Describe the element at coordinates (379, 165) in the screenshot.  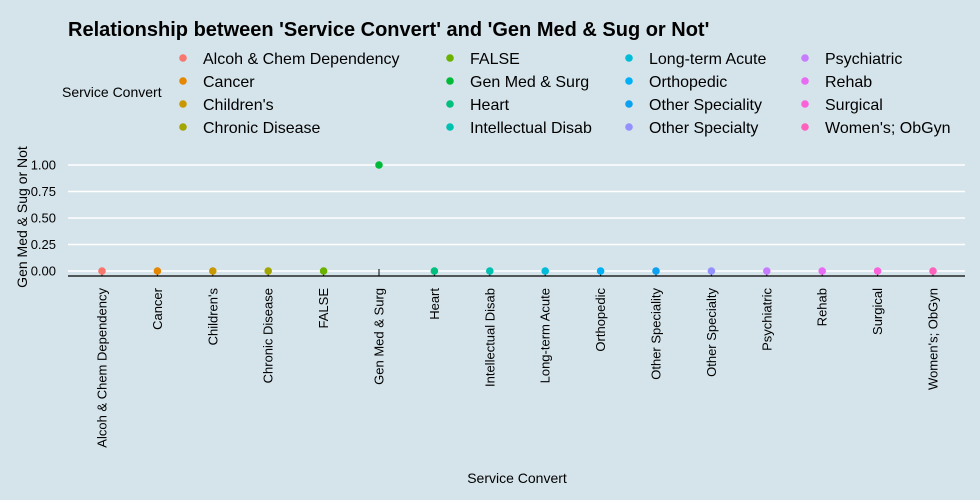
I see `point-gen-med-surg` at that location.